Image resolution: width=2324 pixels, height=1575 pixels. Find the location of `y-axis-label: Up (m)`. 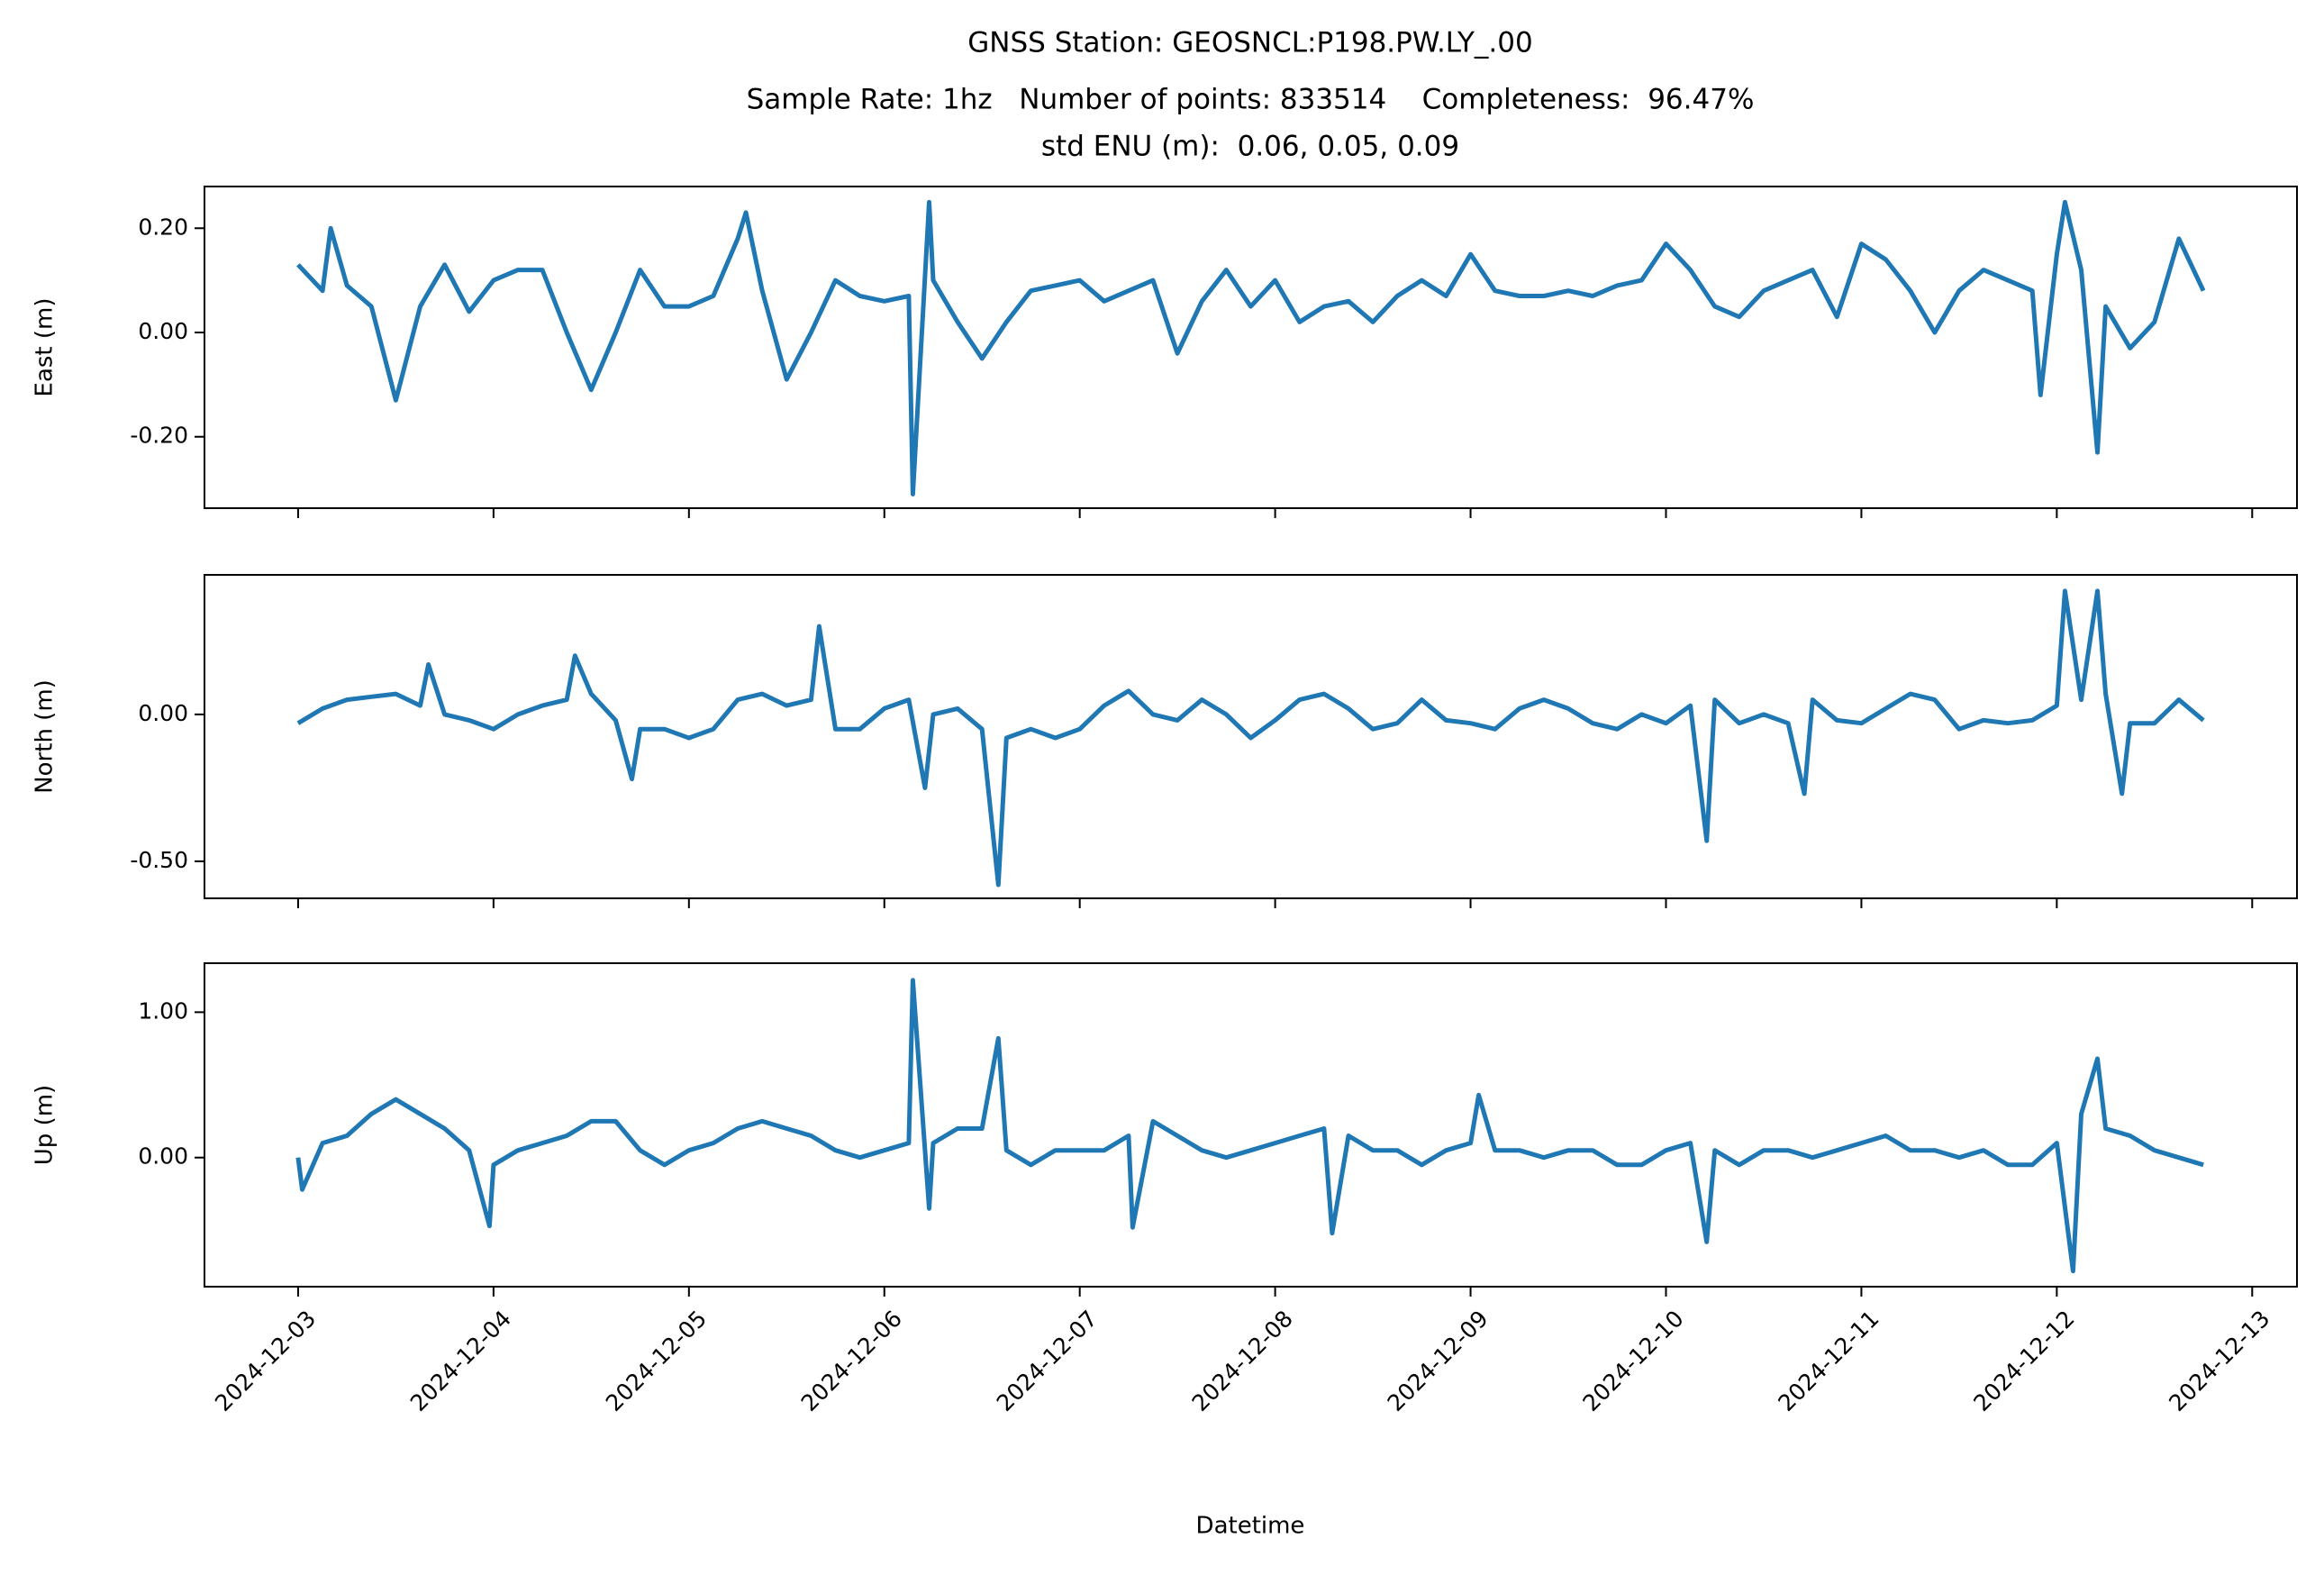

y-axis-label: Up (m) is located at coordinates (46, 1125).